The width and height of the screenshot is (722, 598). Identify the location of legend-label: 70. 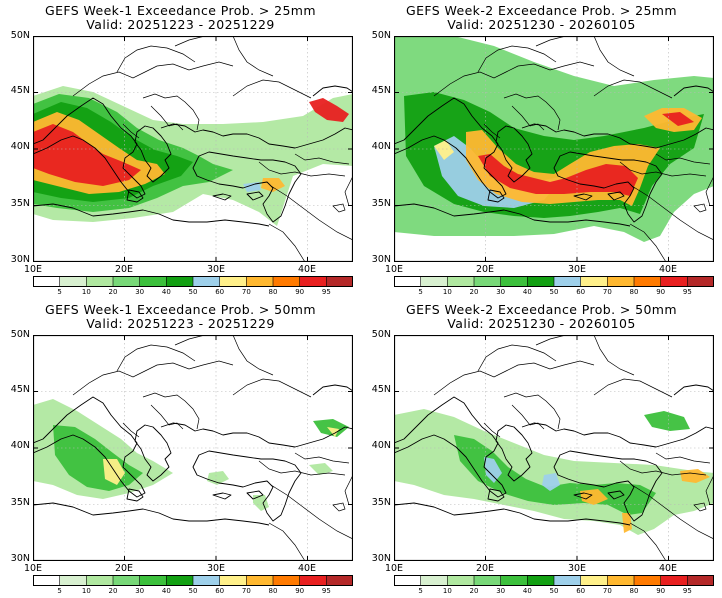
(246, 292).